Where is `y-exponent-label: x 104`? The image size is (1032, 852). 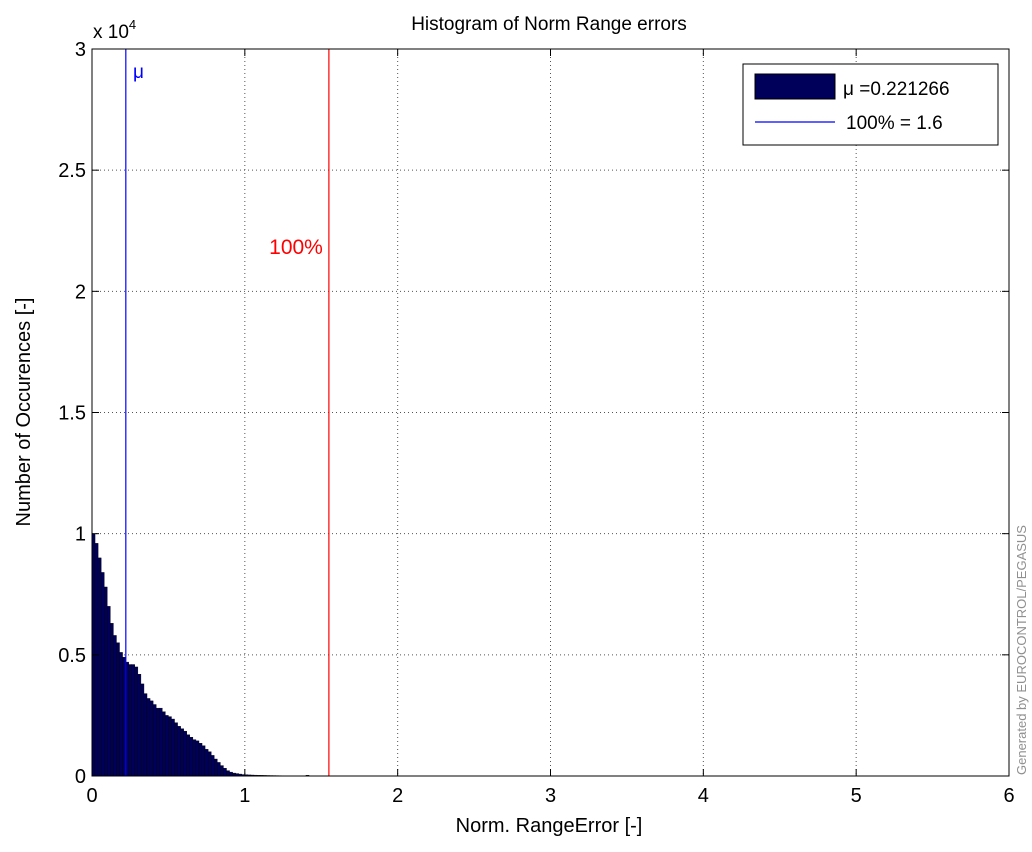
y-exponent-label: x 104 is located at coordinates (114, 30).